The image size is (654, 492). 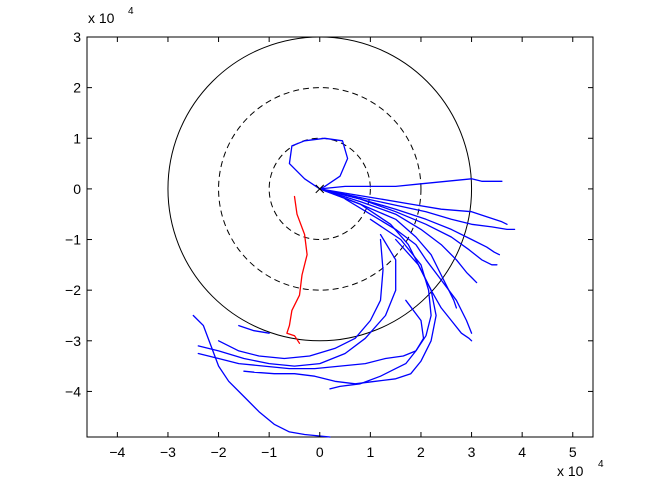 What do you see at coordinates (131, 11) in the screenshot?
I see `y-axis-exponent: 4` at bounding box center [131, 11].